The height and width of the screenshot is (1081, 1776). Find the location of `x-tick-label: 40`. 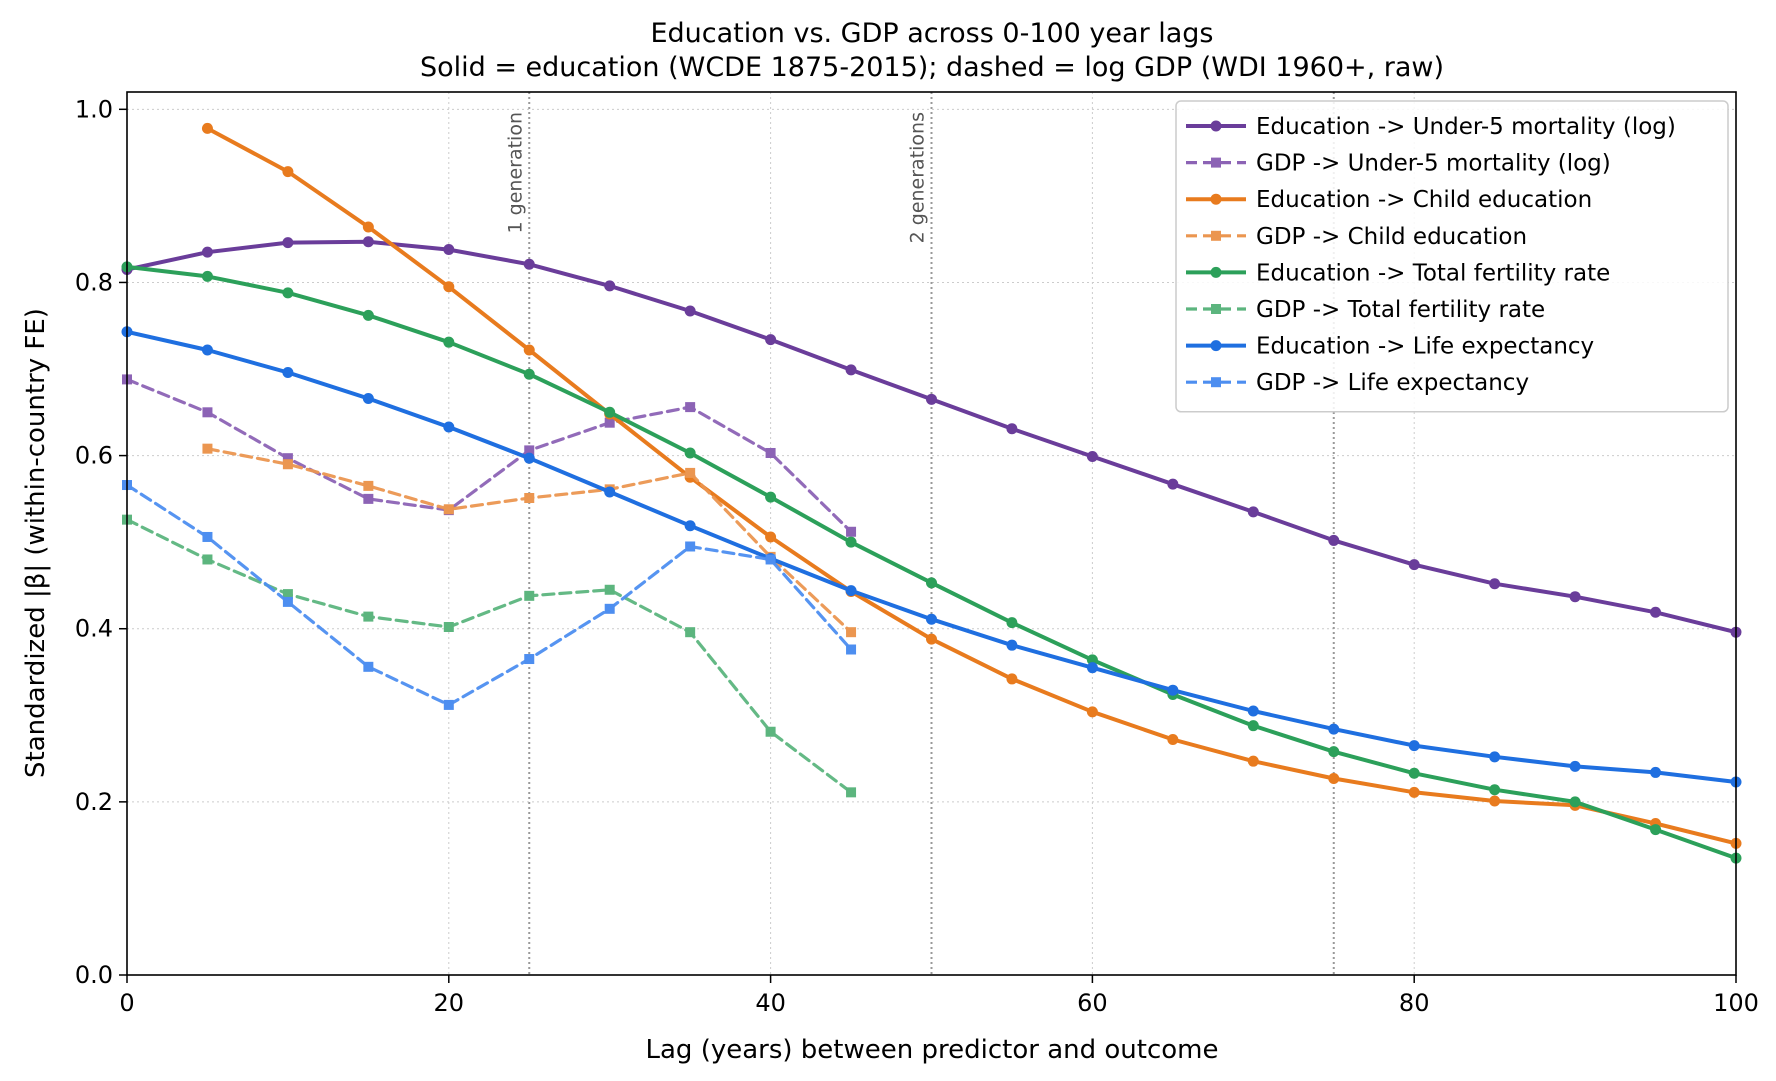

x-tick-label: 40 is located at coordinates (770, 1003).